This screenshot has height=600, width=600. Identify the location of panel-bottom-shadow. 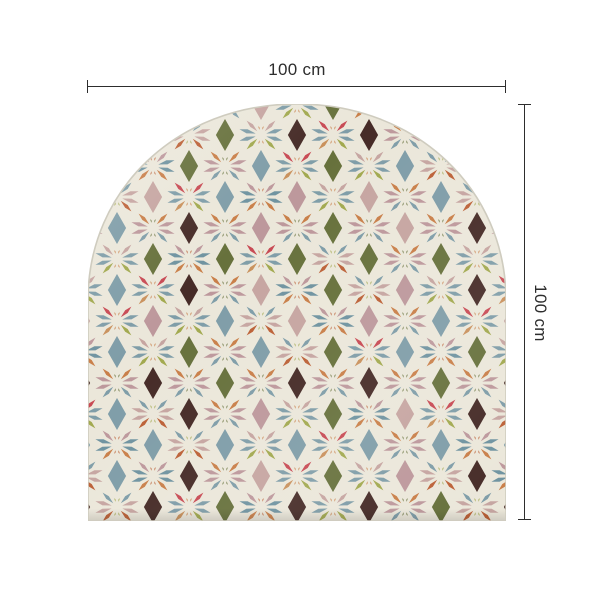
(297, 515).